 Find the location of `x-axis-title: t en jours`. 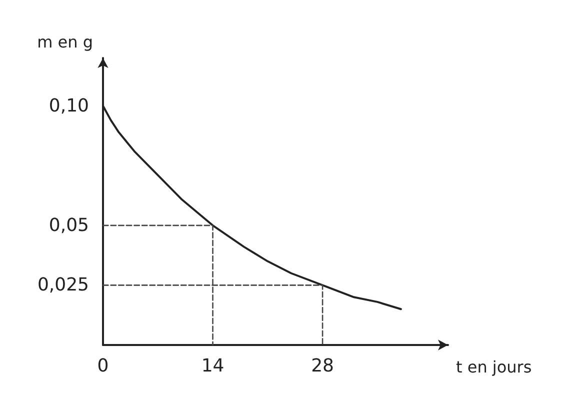

x-axis-title: t en jours is located at coordinates (494, 367).